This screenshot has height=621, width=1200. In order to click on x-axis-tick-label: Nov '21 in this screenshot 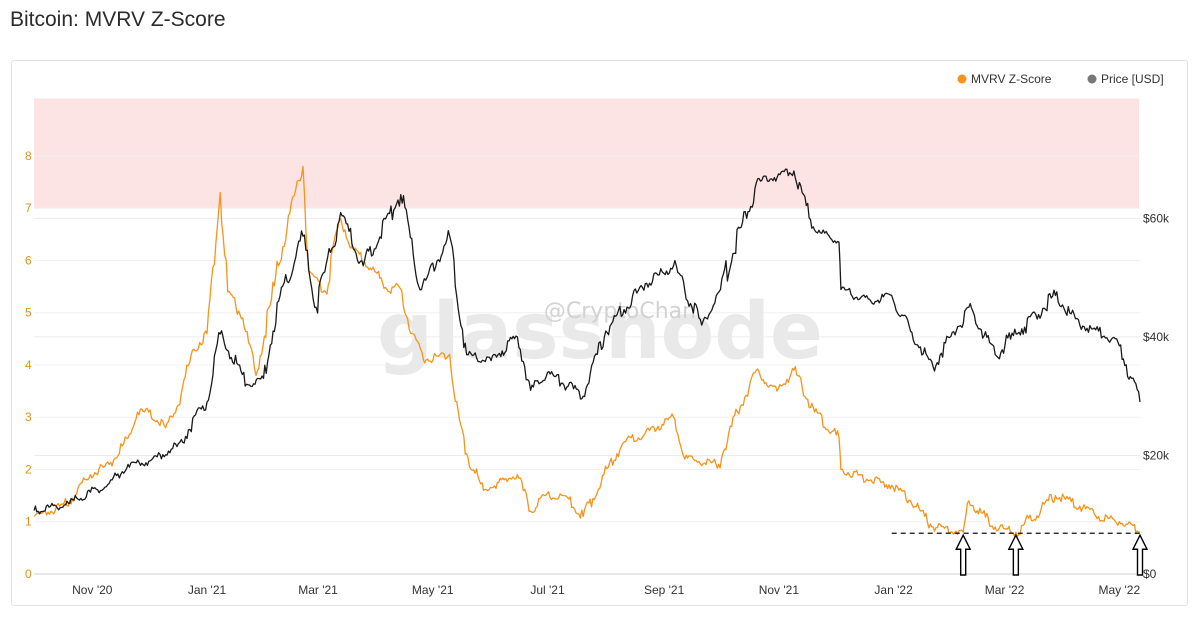, I will do `click(779, 590)`.